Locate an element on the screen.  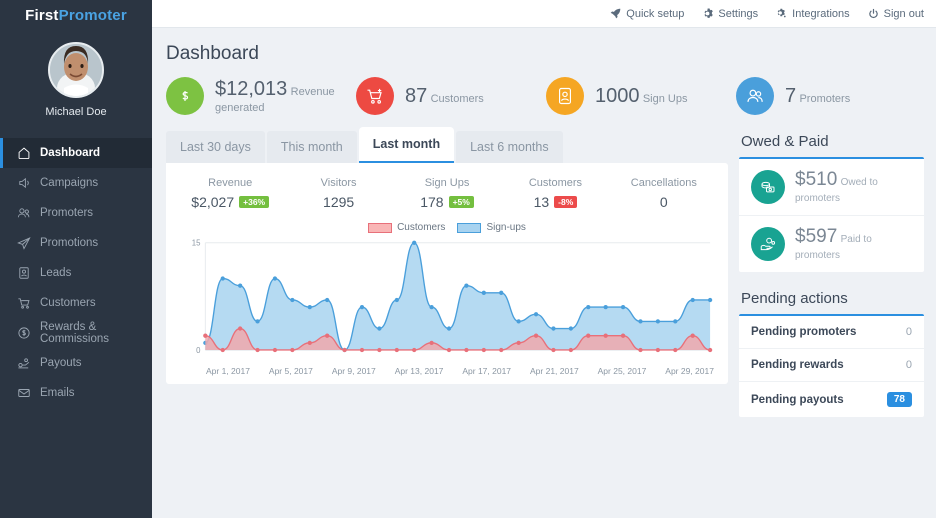
metric-label: Sign Ups is located at coordinates (447, 183).